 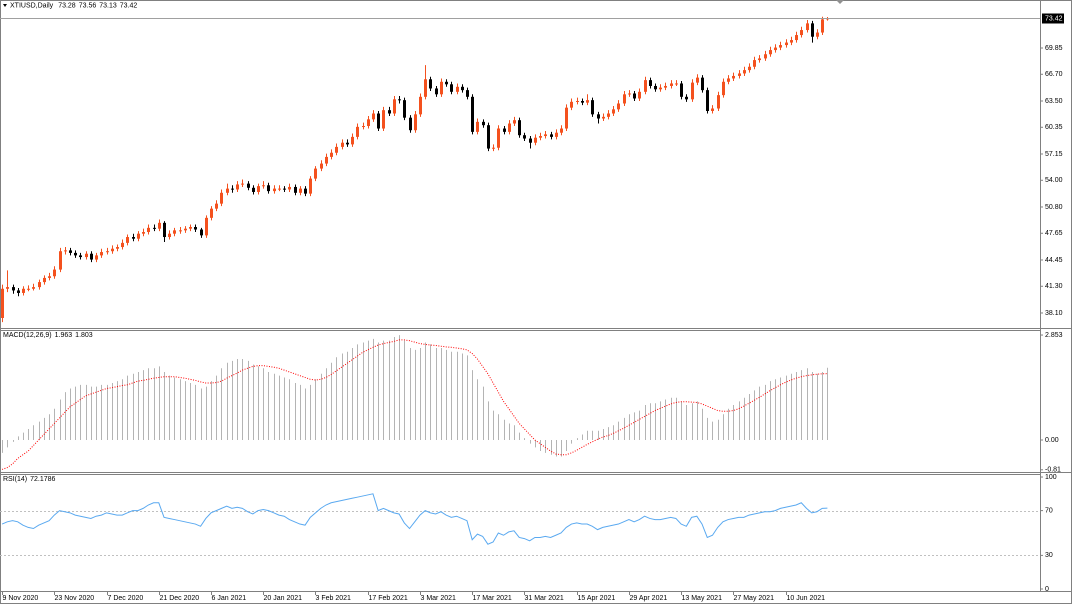 I want to click on x-tick-label: 7 Dec 2020, so click(x=126, y=598).